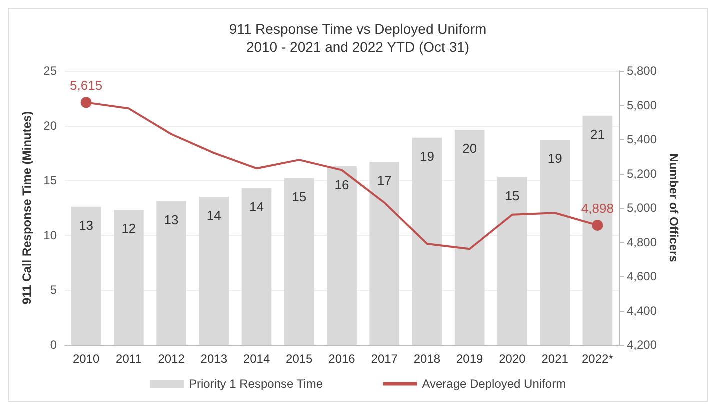  What do you see at coordinates (342, 184) in the screenshot?
I see `data-label: 16` at bounding box center [342, 184].